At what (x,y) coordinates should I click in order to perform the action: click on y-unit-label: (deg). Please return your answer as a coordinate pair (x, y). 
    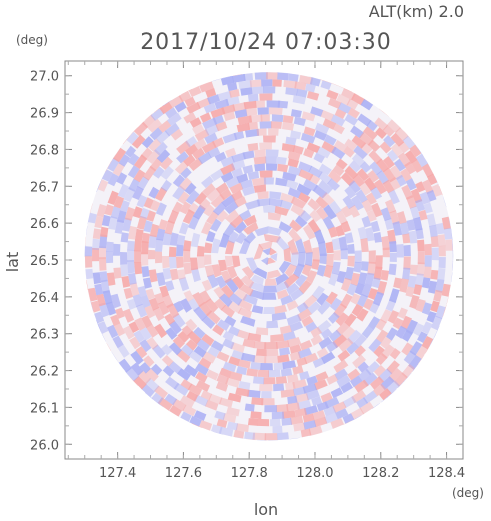
    Looking at the image, I should click on (32, 40).